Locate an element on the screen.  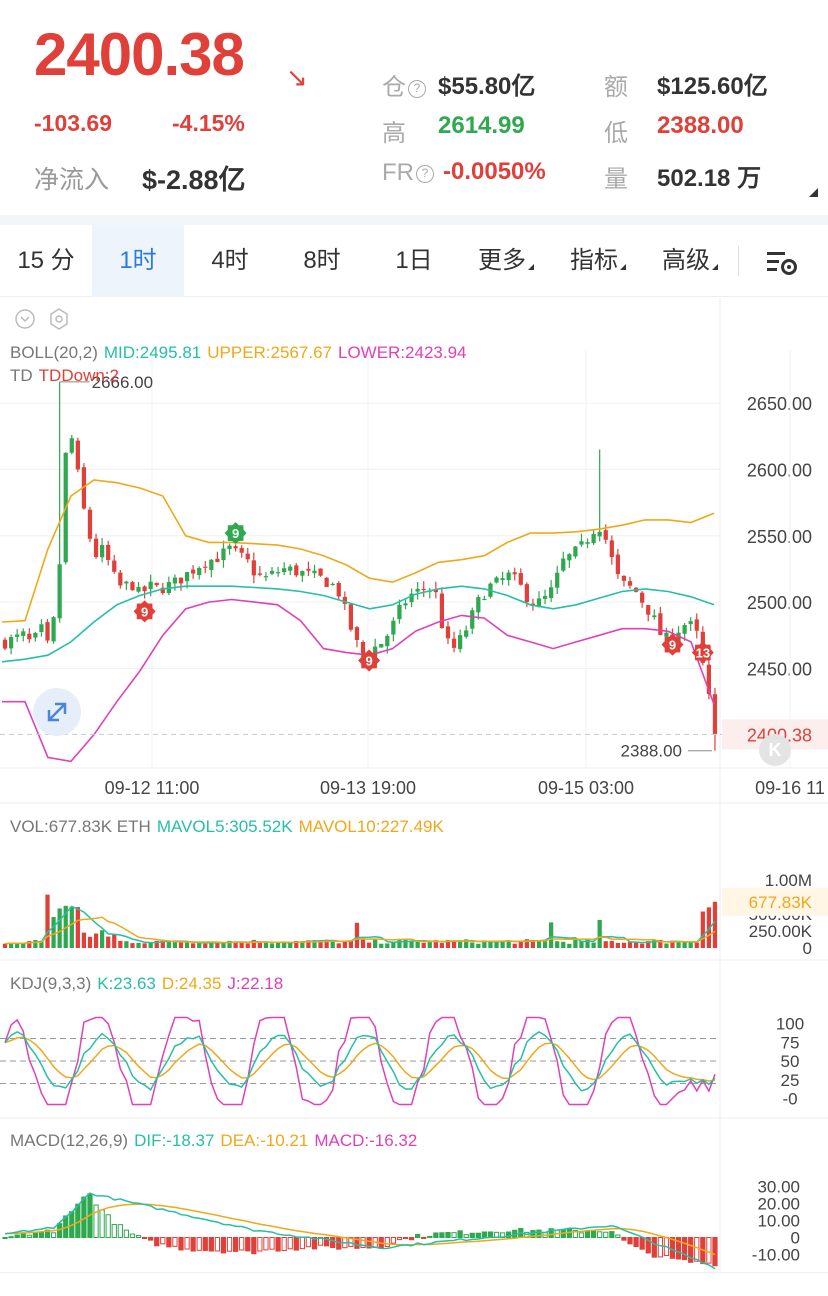
kdj-y-tick-label: 75 is located at coordinates (790, 1042).